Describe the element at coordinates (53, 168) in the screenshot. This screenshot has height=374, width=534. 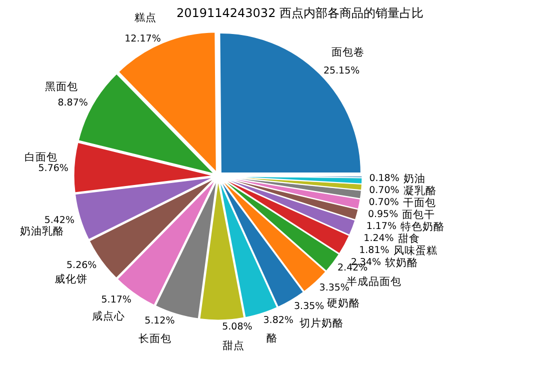
I see `data-label: 5.76%` at that location.